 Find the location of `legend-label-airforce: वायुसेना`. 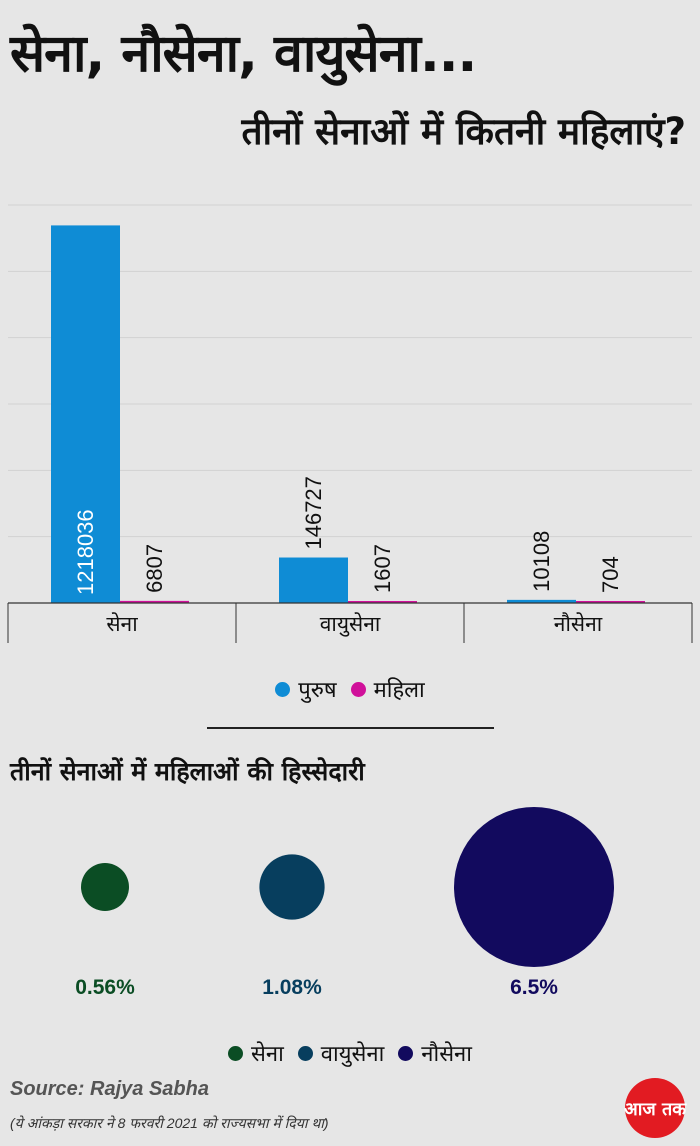

legend-label-airforce: वायुसेना is located at coordinates (352, 1054).